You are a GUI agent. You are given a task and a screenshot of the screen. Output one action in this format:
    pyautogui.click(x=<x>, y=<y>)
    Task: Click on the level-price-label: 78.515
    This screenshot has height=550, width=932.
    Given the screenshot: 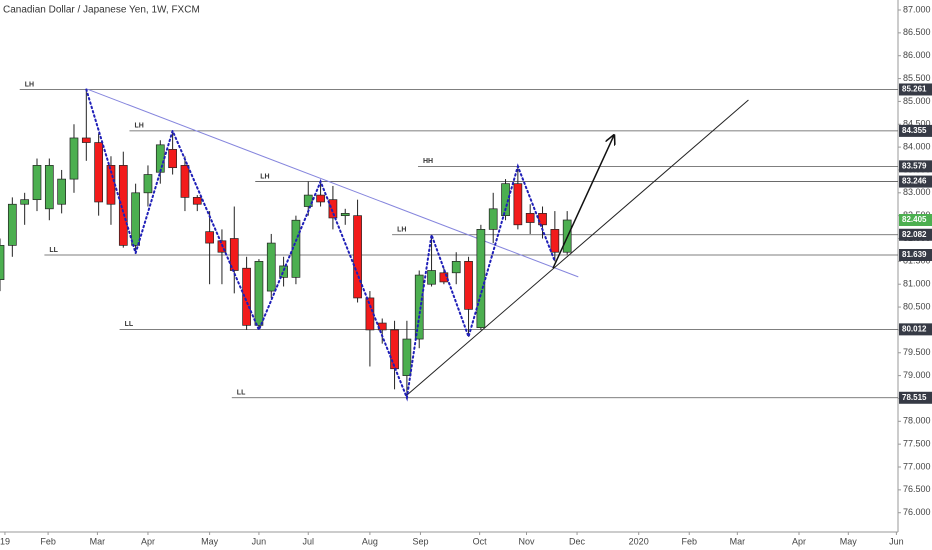 What is the action you would take?
    pyautogui.click(x=914, y=397)
    